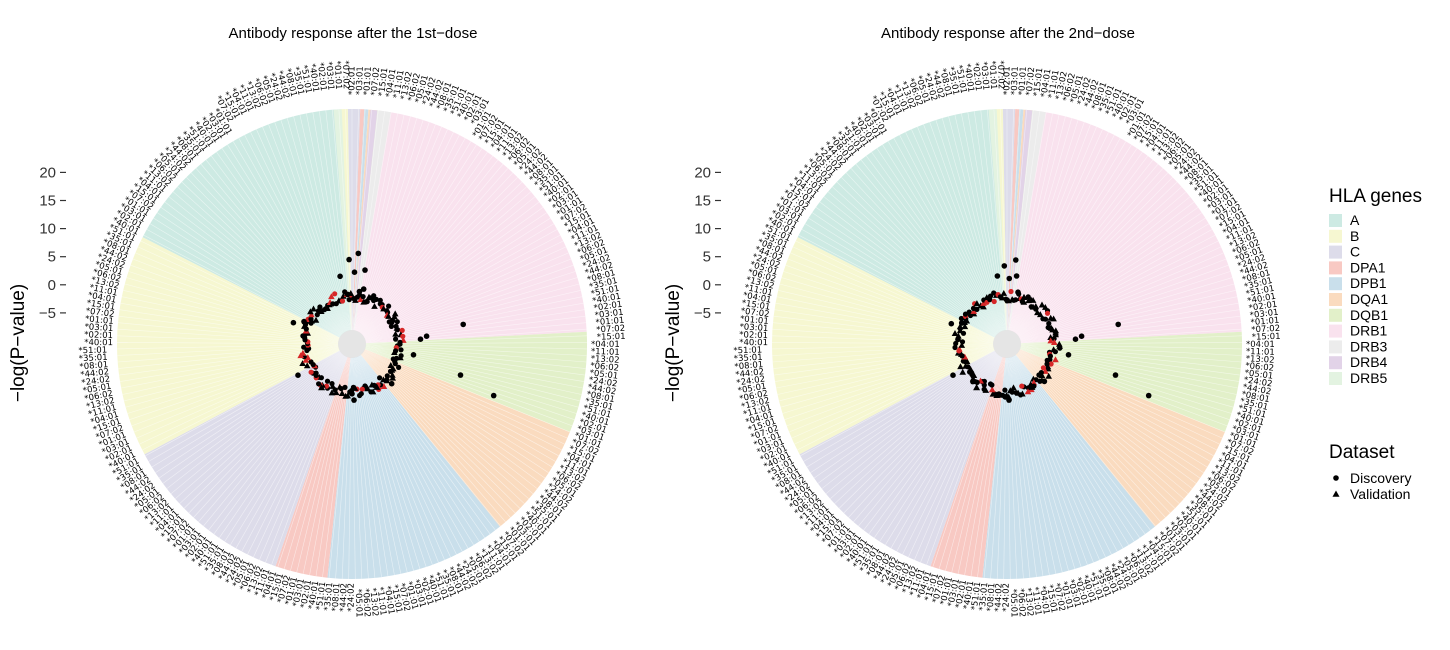 This screenshot has width=1450, height=650. What do you see at coordinates (1355, 220) in the screenshot?
I see `legend-label-a: A` at bounding box center [1355, 220].